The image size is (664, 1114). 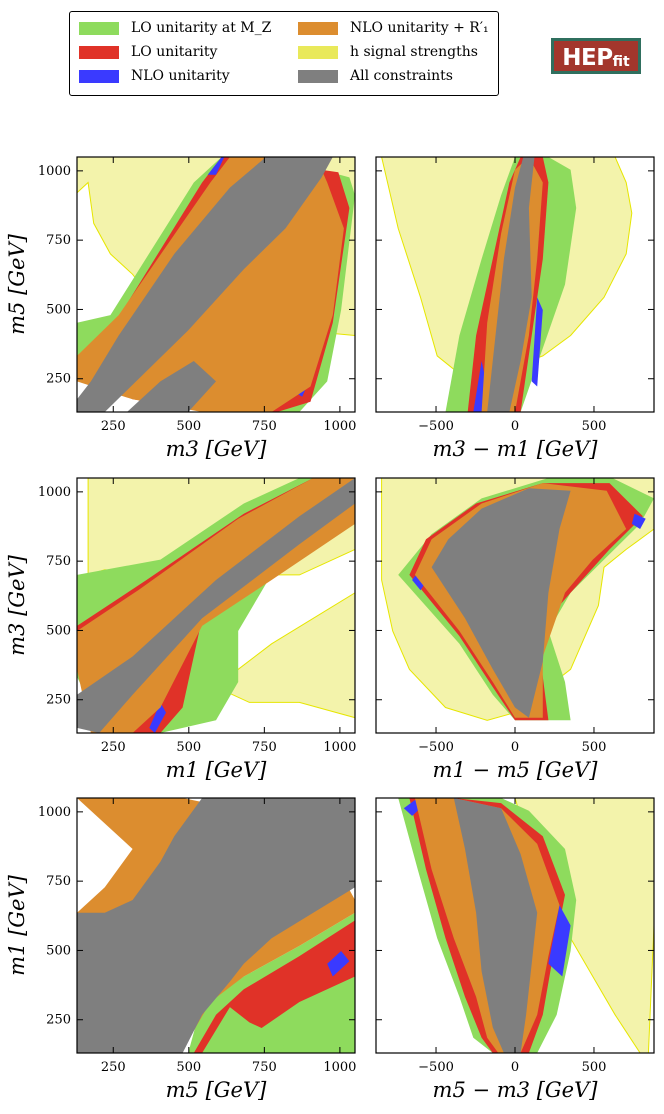 I want to click on logo-inner: HEP fit, so click(x=596, y=56).